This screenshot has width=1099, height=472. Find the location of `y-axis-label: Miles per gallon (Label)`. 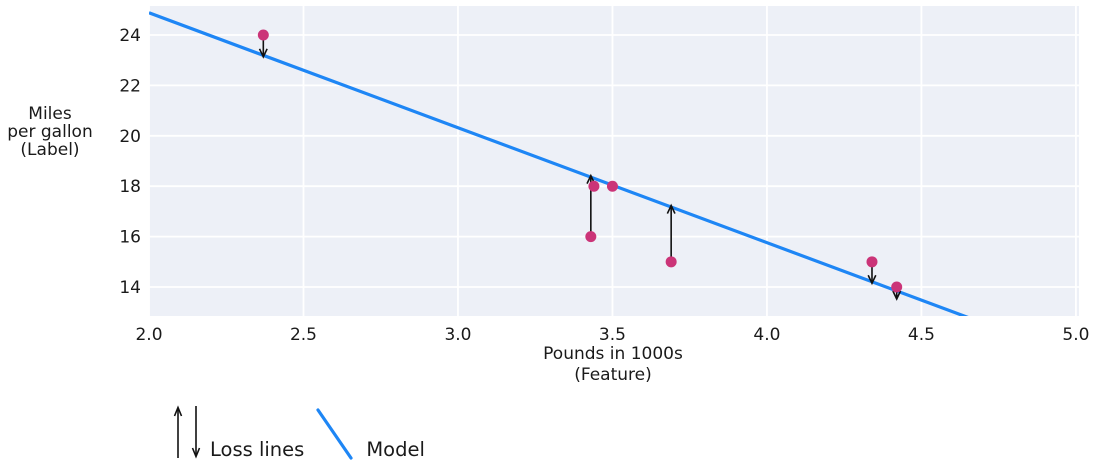

y-axis-label: Miles per gallon (Label) is located at coordinates (50, 132).